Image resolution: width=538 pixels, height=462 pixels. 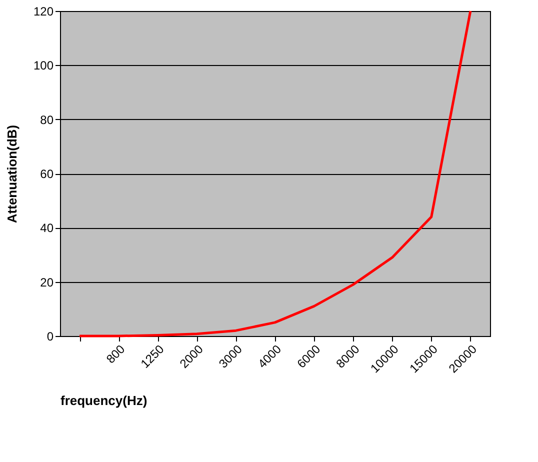 What do you see at coordinates (12, 174) in the screenshot?
I see `y-axis-title: Attenuation(dB)` at bounding box center [12, 174].